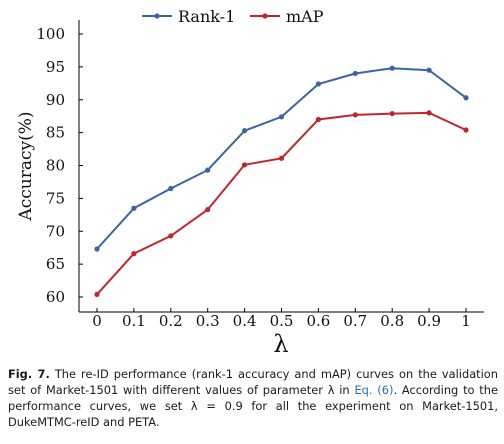 Image resolution: width=504 pixels, height=444 pixels. What do you see at coordinates (208, 321) in the screenshot?
I see `x-tick-label: 0.3` at bounding box center [208, 321].